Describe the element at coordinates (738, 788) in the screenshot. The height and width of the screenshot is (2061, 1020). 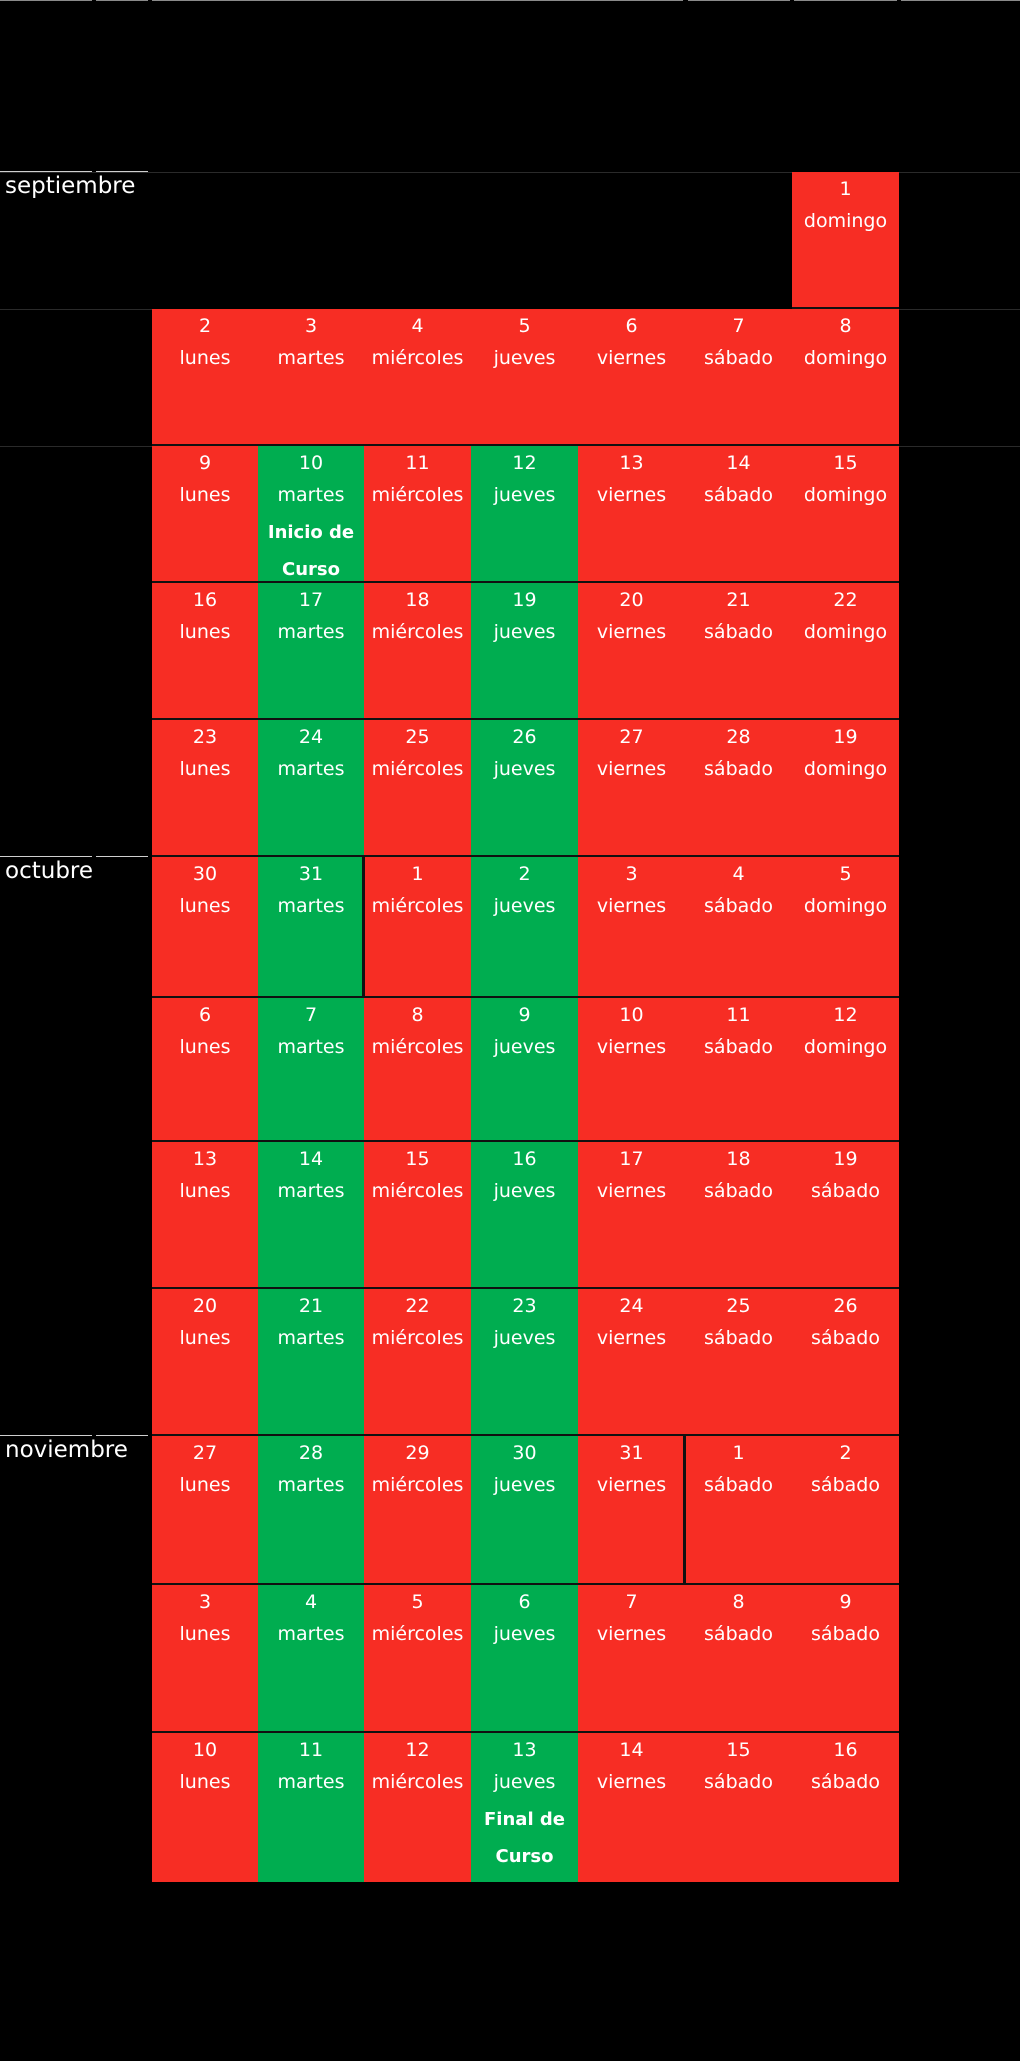
I see `day-cell: 28 sábado` at that location.